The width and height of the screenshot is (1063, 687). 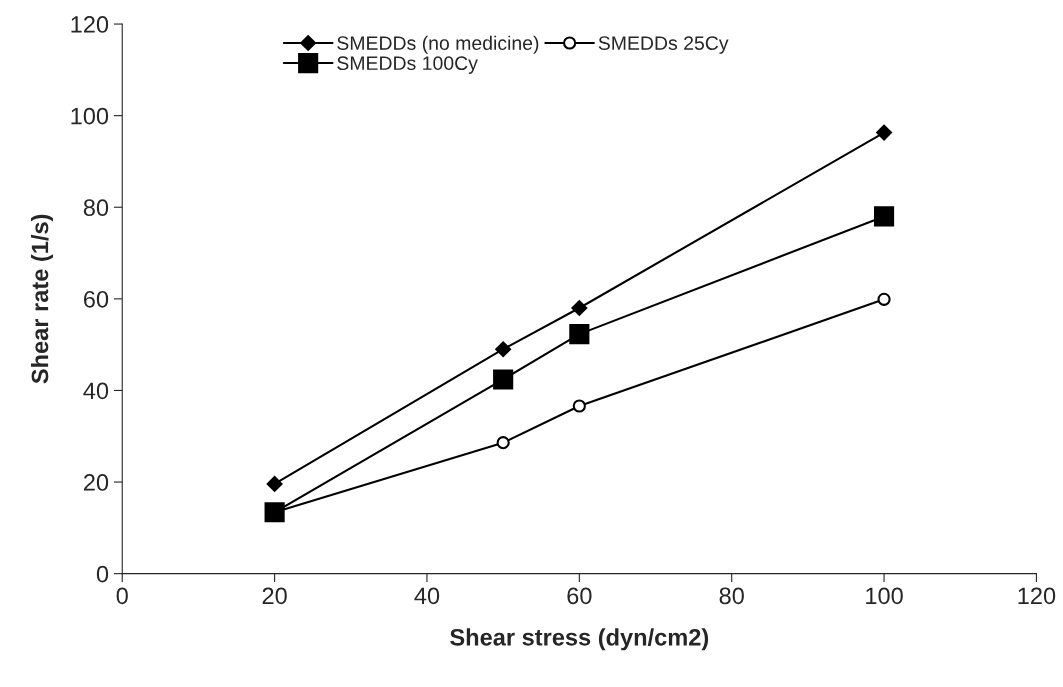 I want to click on legend-label: SMEDDs (no medicine), so click(x=438, y=44).